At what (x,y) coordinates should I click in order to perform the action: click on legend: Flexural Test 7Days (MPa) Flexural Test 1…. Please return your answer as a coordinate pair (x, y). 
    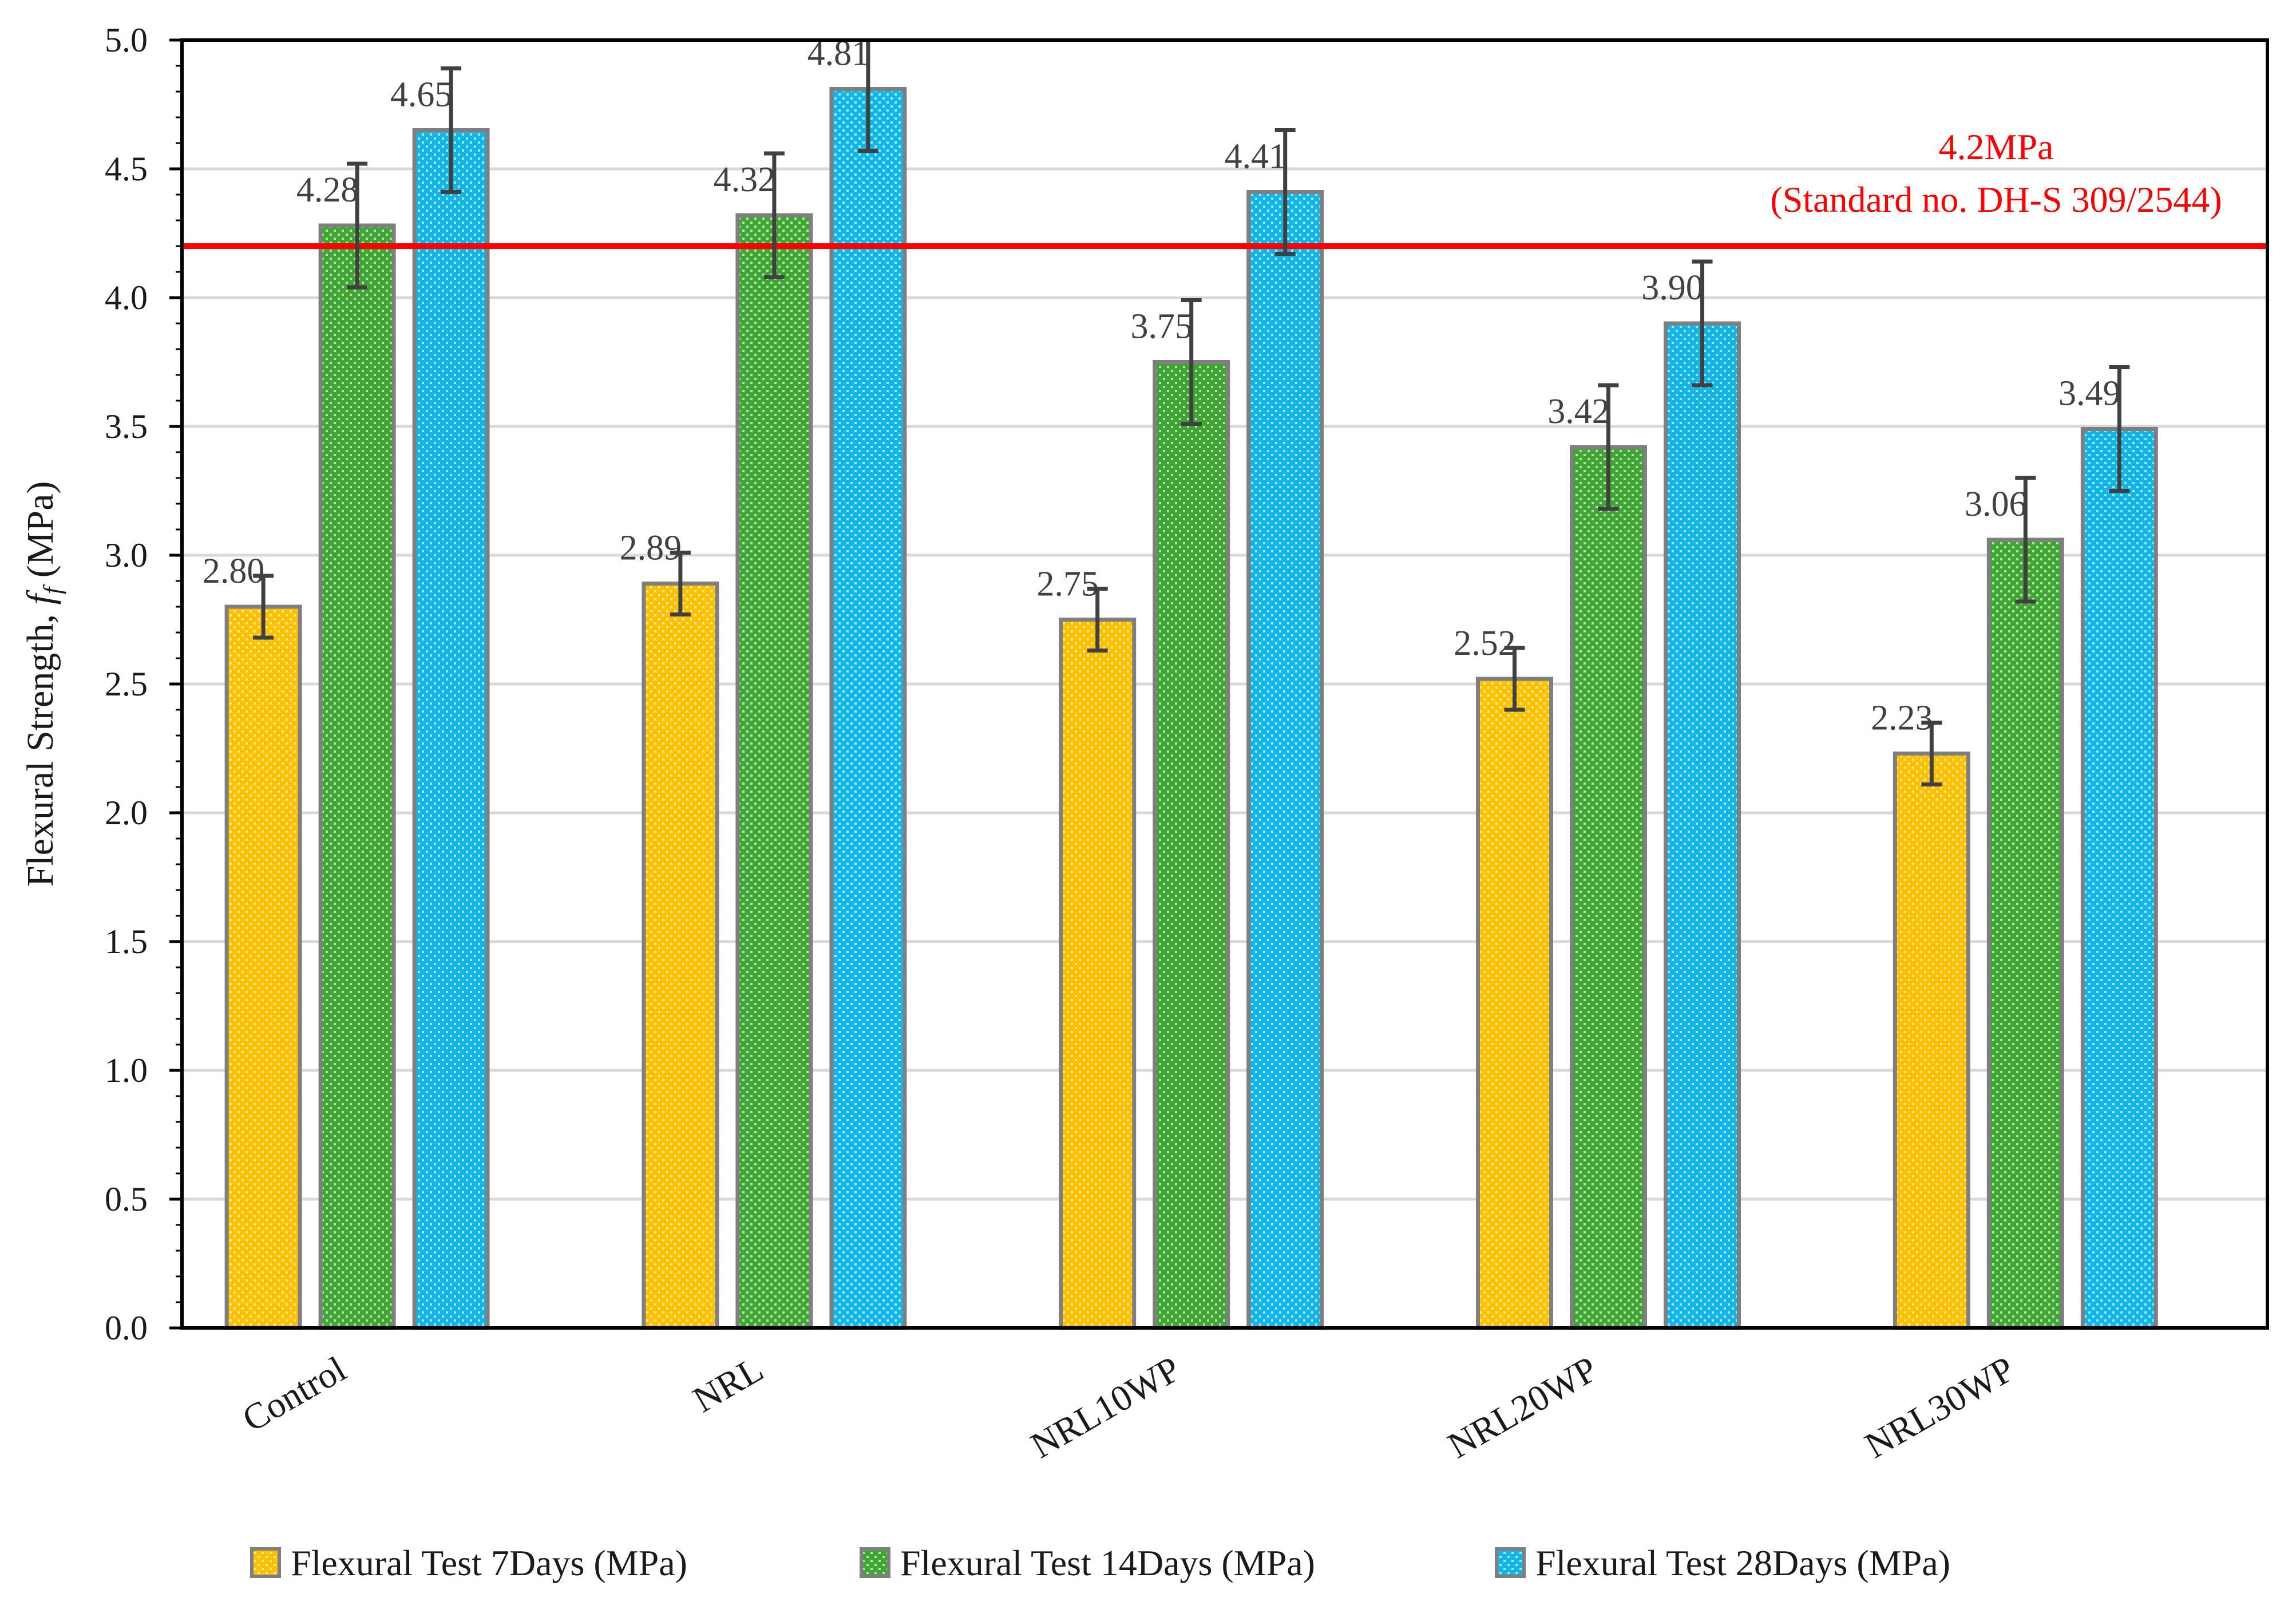
    Looking at the image, I should click on (1100, 1563).